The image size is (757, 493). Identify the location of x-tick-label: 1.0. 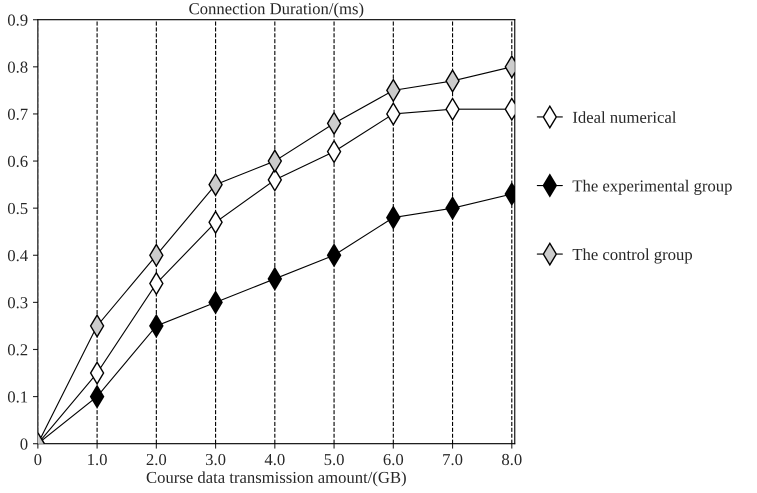
(97, 460).